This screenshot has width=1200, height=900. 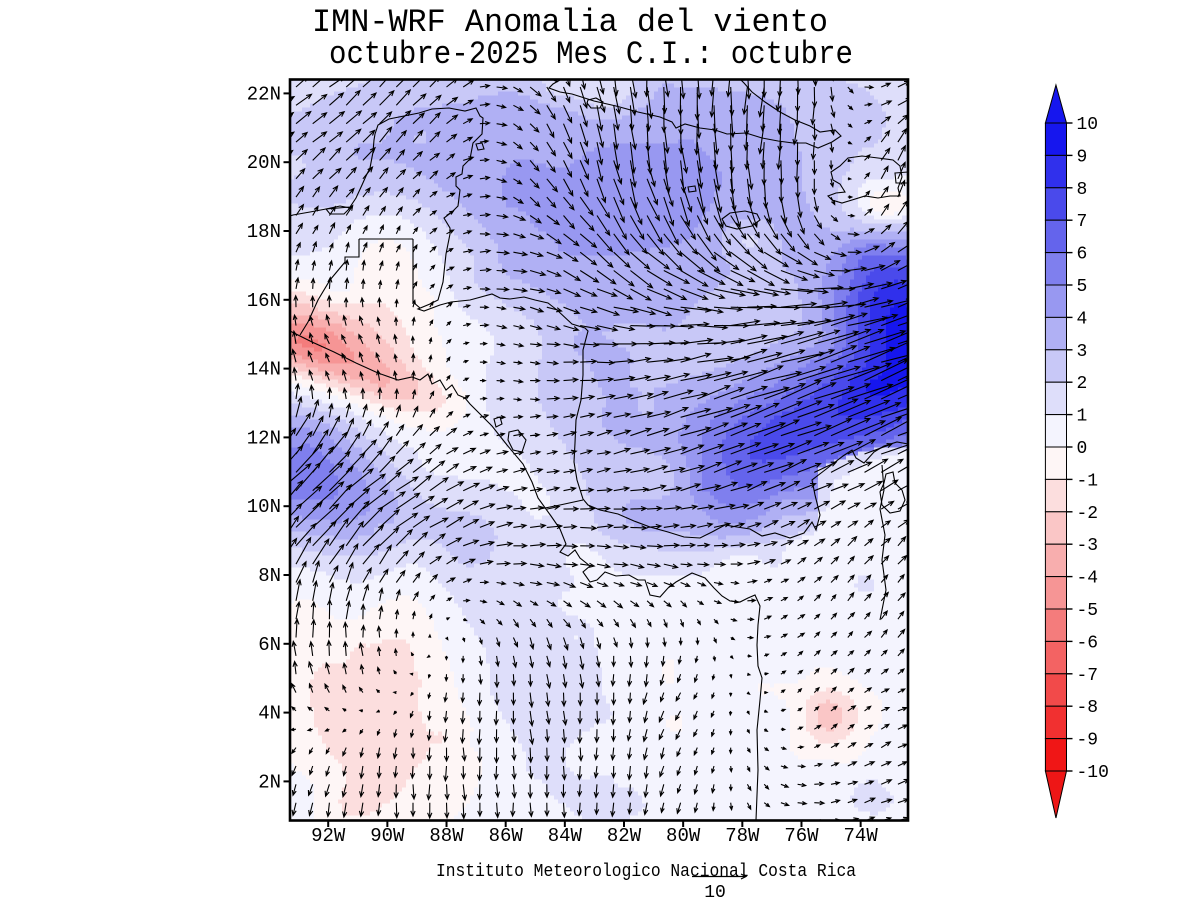 I want to click on svg-text: 16N, so click(x=264, y=301).